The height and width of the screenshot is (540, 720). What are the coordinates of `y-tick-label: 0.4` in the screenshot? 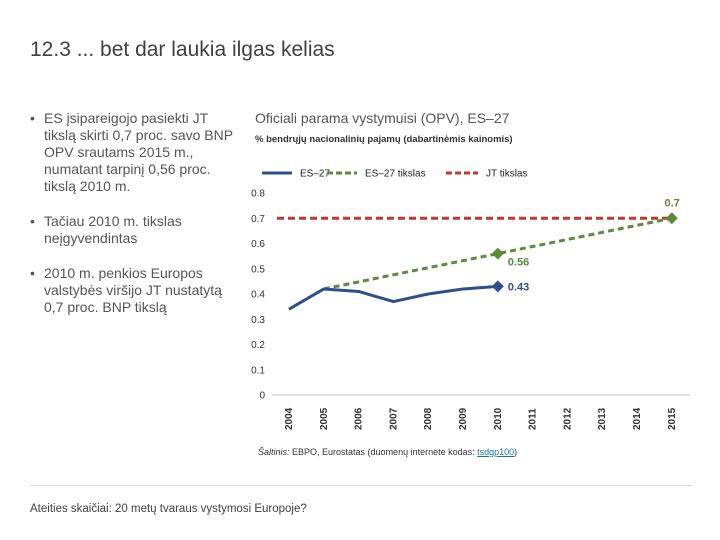 It's located at (258, 295).